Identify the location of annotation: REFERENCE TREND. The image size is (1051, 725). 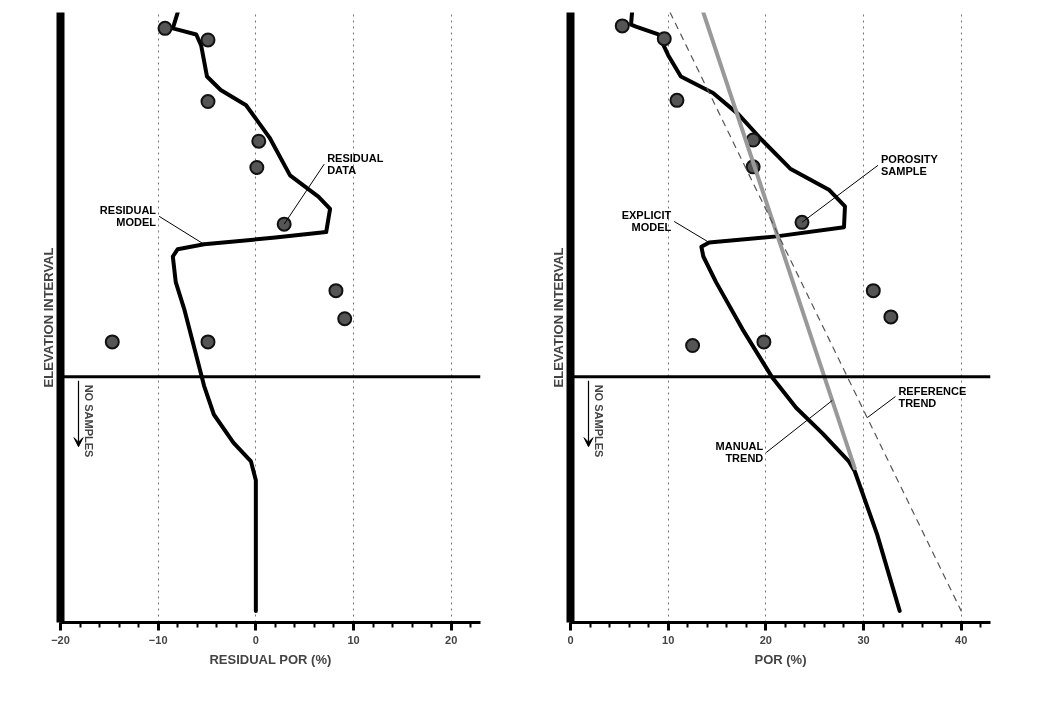
(932, 396).